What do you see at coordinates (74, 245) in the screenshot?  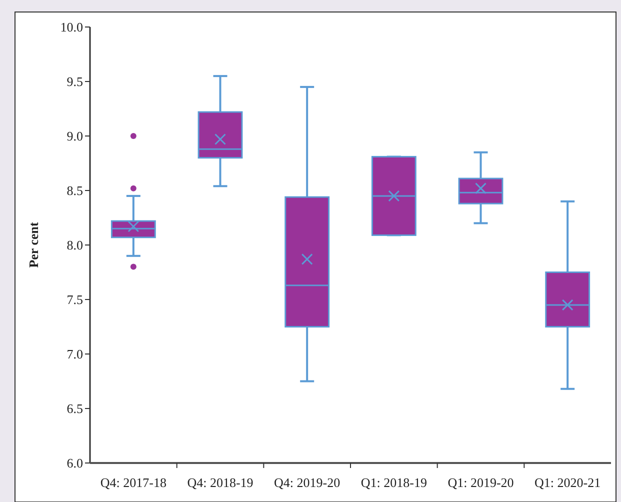 I see `y-tick-label: 8.0` at bounding box center [74, 245].